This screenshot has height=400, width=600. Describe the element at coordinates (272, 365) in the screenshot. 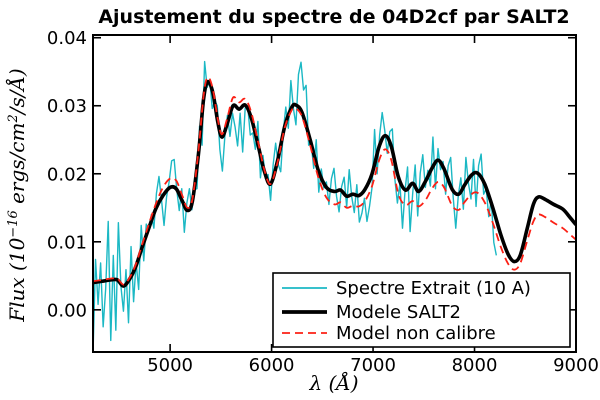

I see `x-tick-label: 6000` at that location.